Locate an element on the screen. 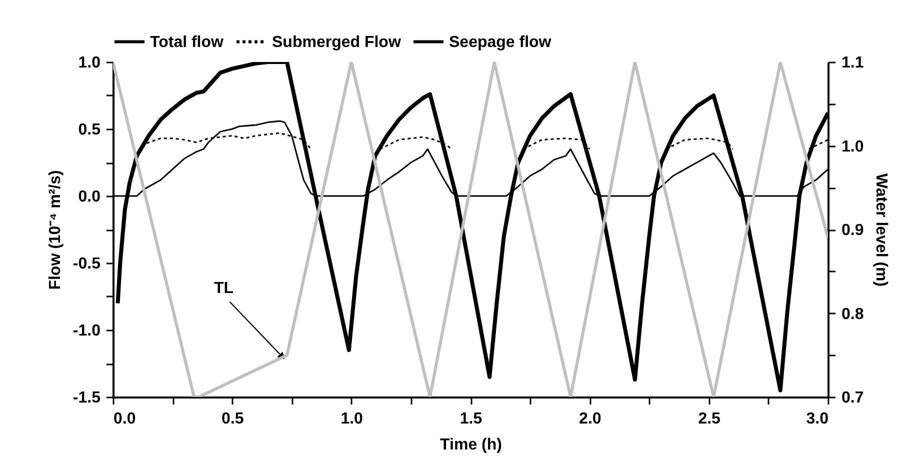 This screenshot has height=472, width=916. x-tick-label: 0.5 is located at coordinates (233, 419).